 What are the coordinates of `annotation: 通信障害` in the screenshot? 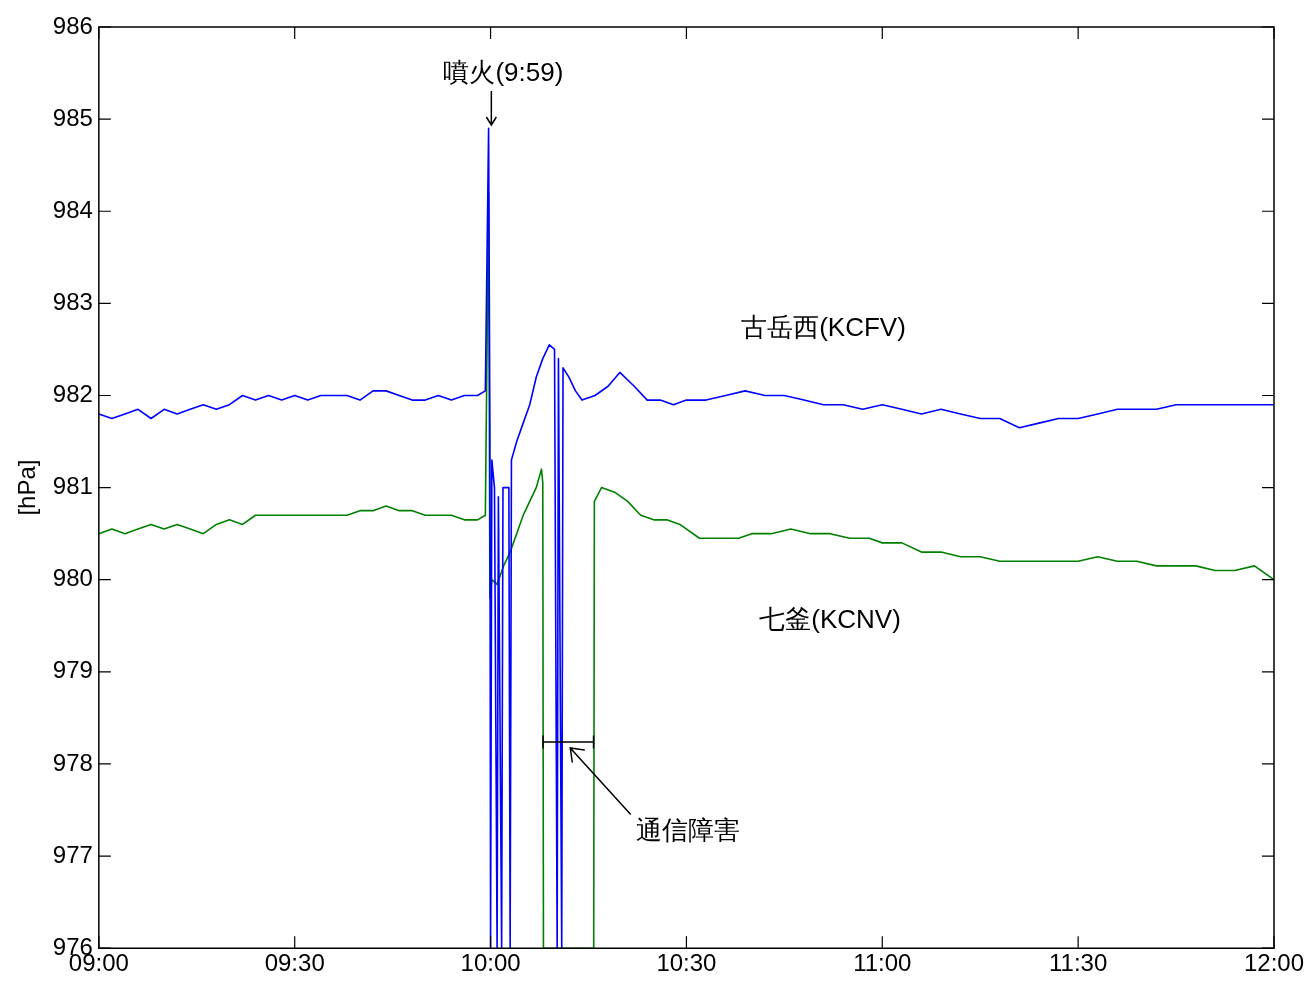 It's located at (688, 830).